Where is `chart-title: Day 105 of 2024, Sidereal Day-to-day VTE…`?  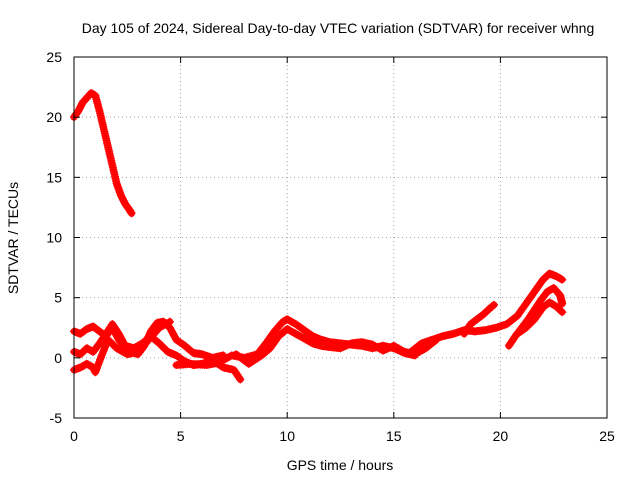 chart-title: Day 105 of 2024, Sidereal Day-to-day VTE… is located at coordinates (338, 28).